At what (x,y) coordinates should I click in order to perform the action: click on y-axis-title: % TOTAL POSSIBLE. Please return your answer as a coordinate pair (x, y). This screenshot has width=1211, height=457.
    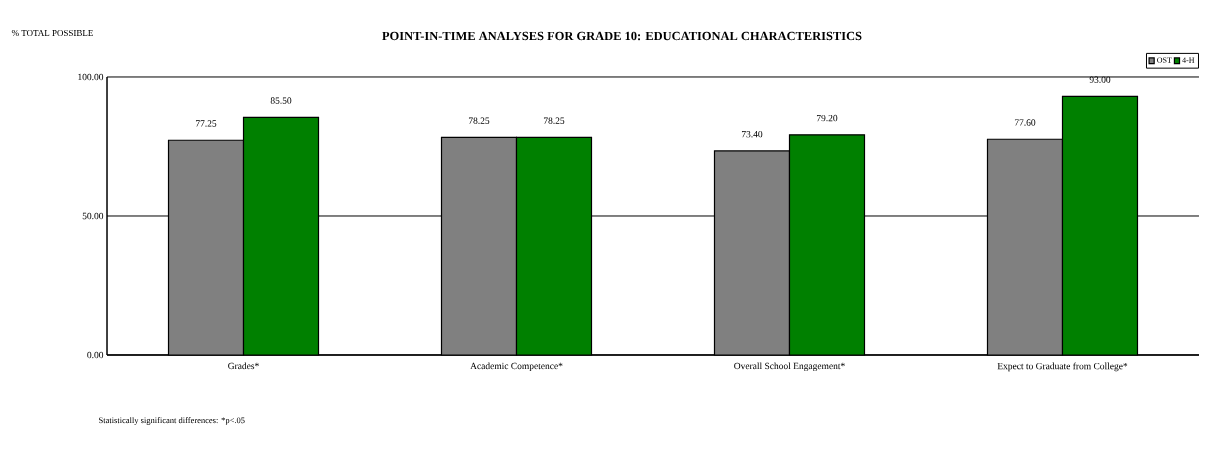
    Looking at the image, I should click on (52, 33).